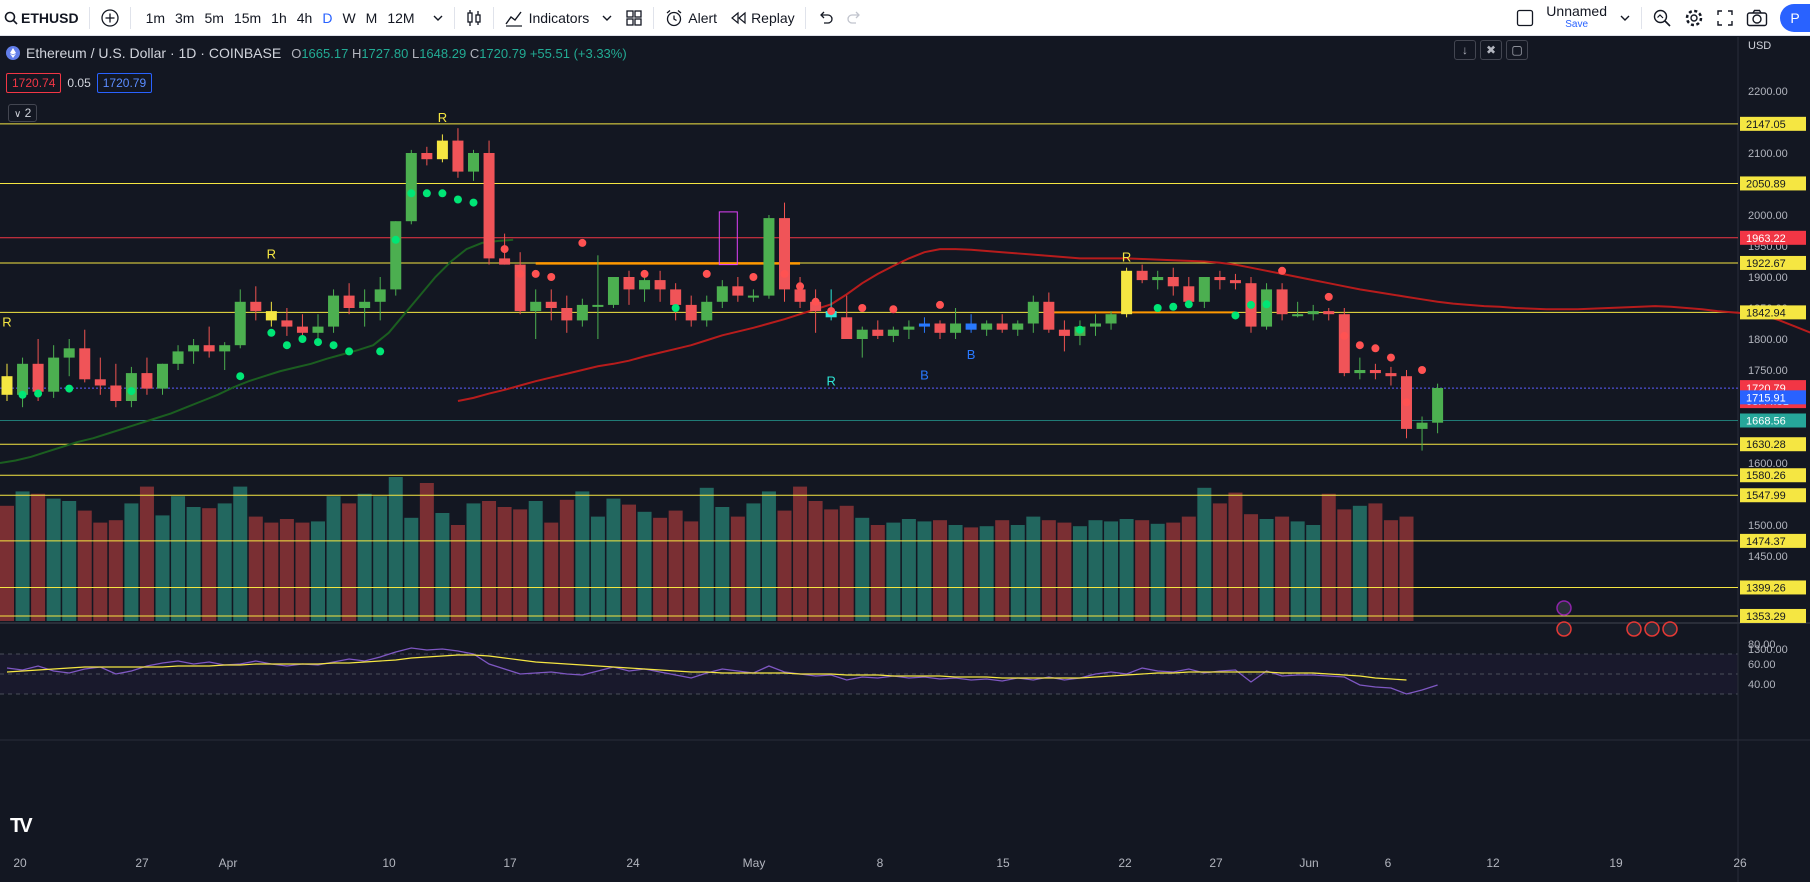  What do you see at coordinates (690, 18) in the screenshot?
I see `alert-button: Alert` at bounding box center [690, 18].